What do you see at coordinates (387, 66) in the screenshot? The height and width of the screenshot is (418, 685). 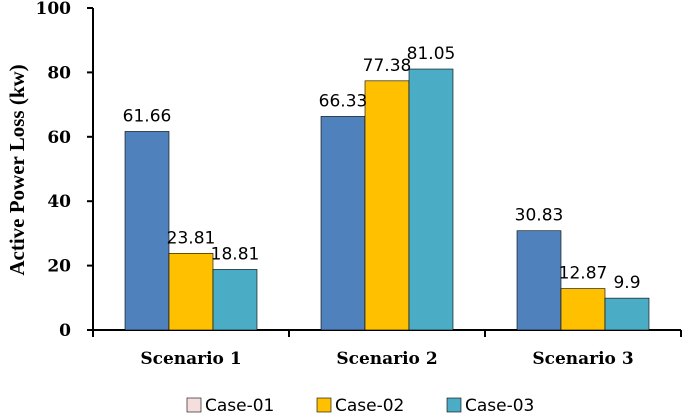 I see `data-label: 77.38` at bounding box center [387, 66].